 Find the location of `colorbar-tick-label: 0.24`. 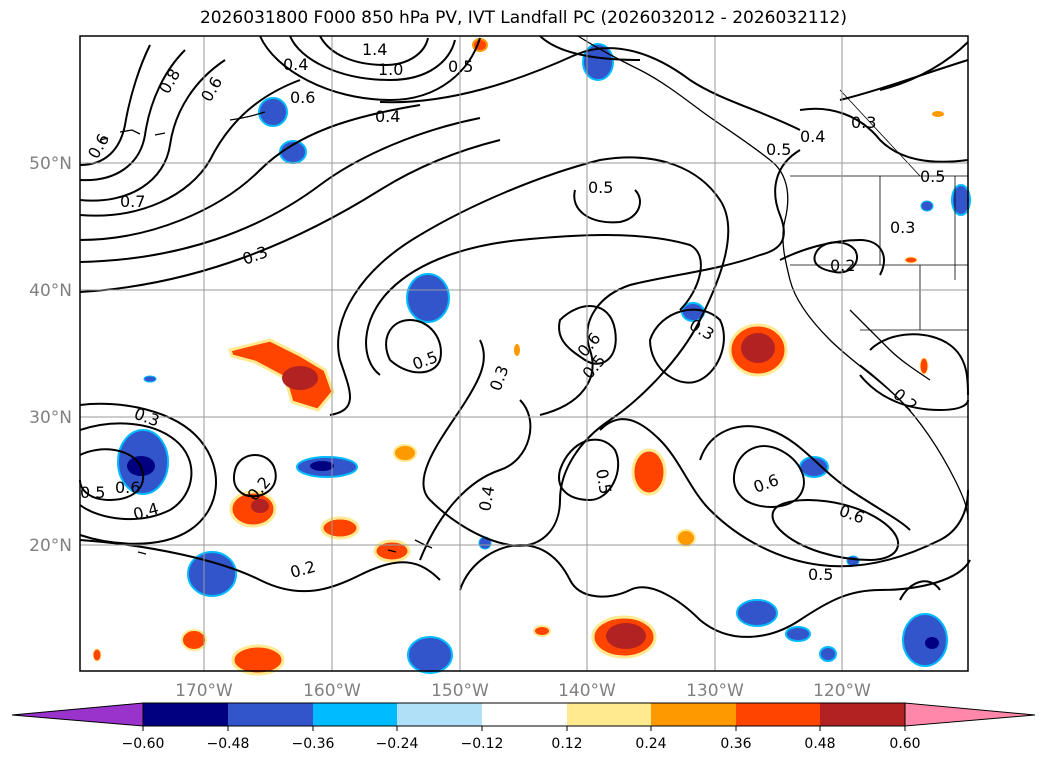

colorbar-tick-label: 0.24 is located at coordinates (650, 744).